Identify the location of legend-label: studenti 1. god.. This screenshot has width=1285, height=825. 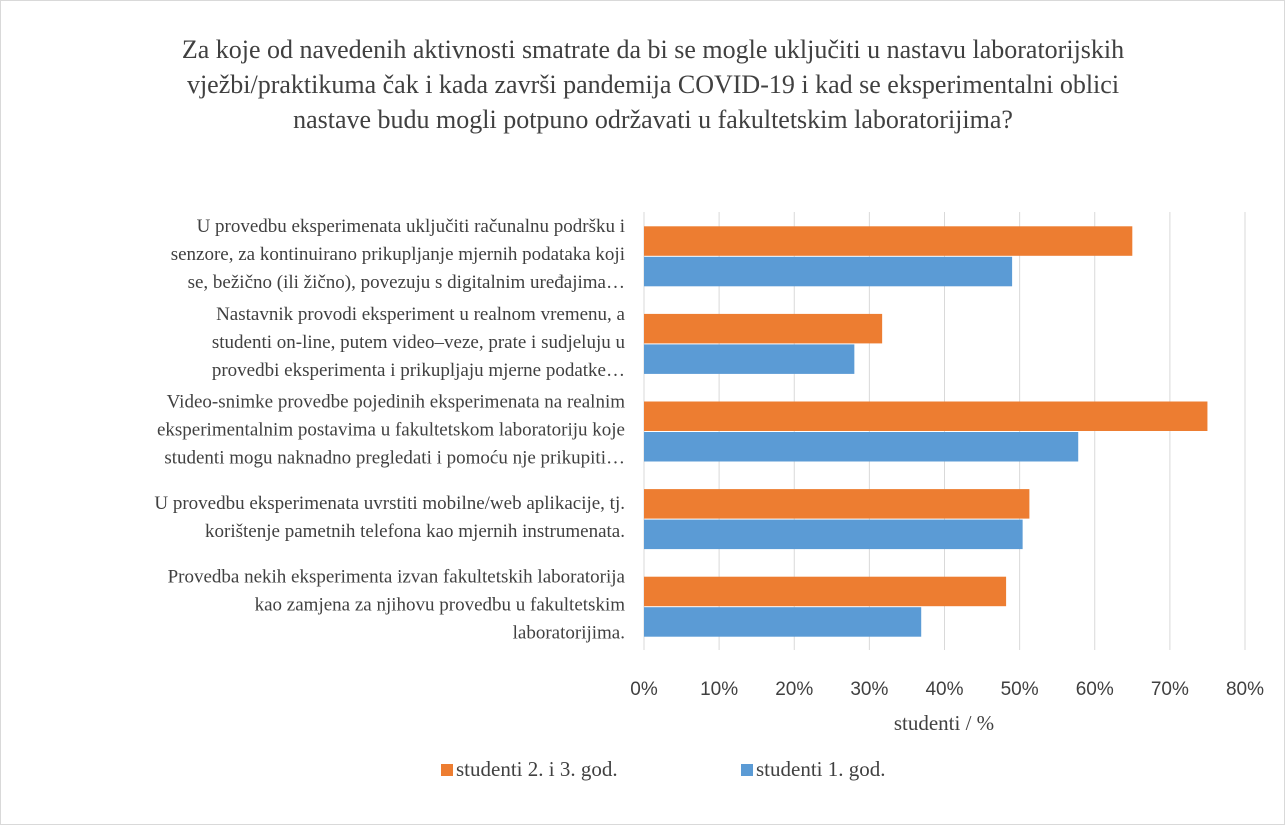
(821, 769).